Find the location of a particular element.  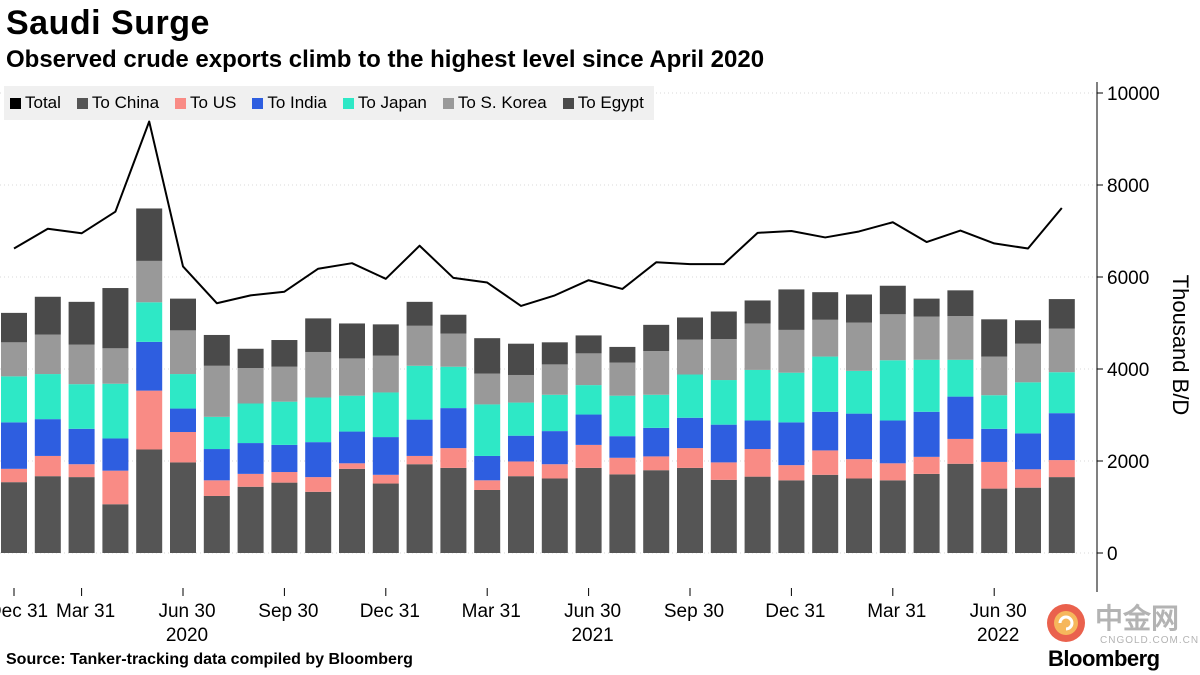

legend-swatch-to-india is located at coordinates (258, 103).